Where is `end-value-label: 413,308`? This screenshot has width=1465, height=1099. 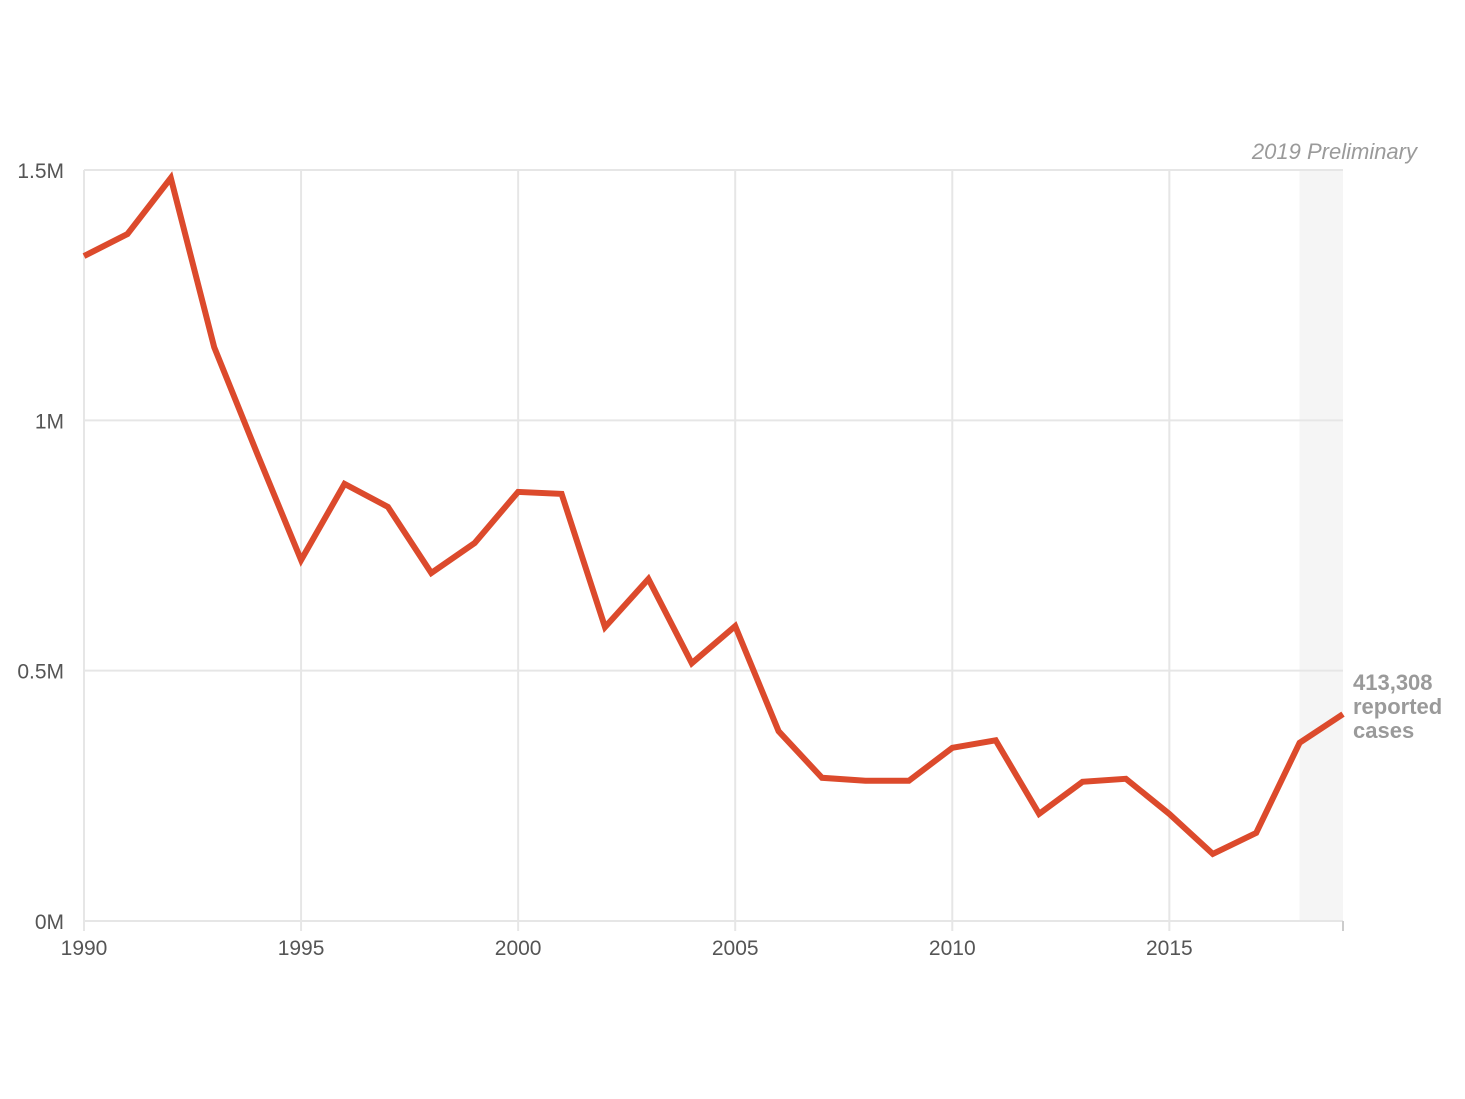 end-value-label: 413,308 is located at coordinates (1393, 682).